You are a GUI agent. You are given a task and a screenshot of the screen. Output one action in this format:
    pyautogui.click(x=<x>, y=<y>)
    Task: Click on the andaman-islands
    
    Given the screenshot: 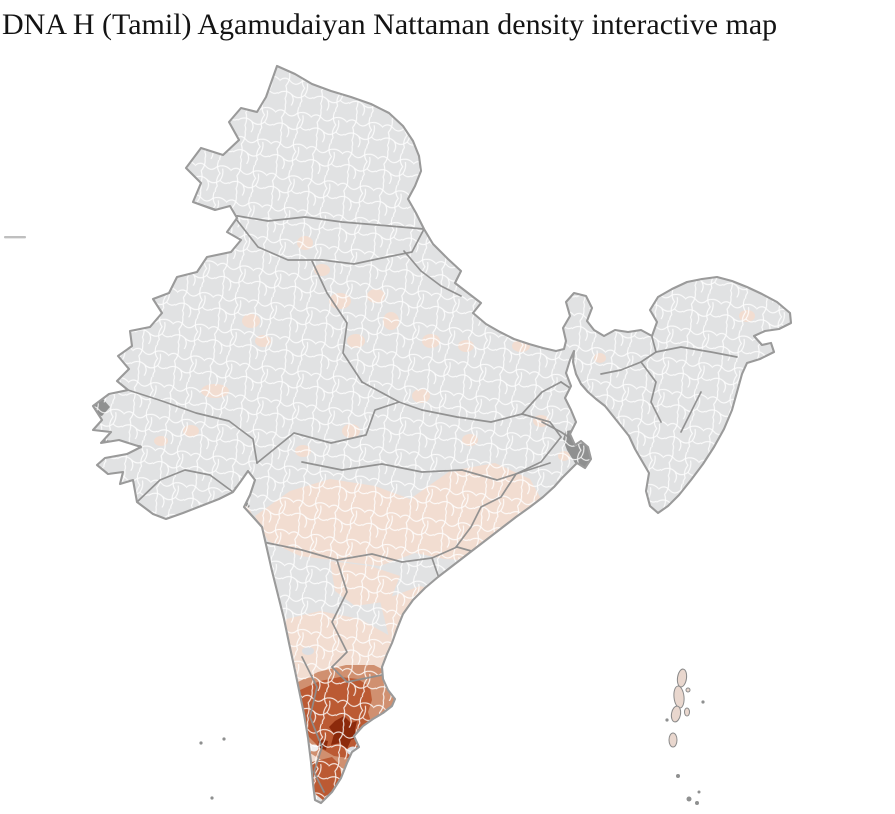 What is the action you would take?
    pyautogui.click(x=679, y=708)
    